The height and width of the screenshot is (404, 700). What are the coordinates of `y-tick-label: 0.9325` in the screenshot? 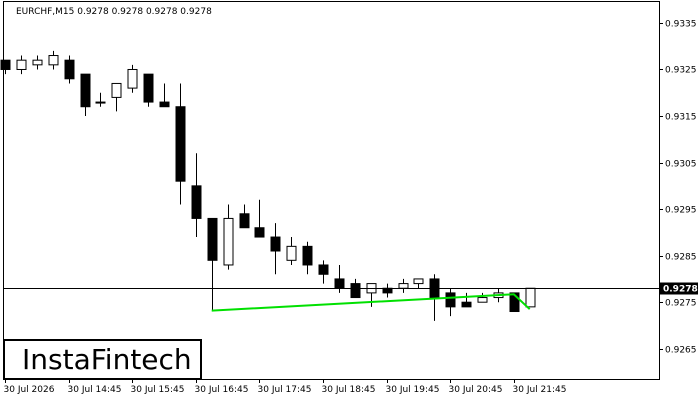 It's located at (681, 71).